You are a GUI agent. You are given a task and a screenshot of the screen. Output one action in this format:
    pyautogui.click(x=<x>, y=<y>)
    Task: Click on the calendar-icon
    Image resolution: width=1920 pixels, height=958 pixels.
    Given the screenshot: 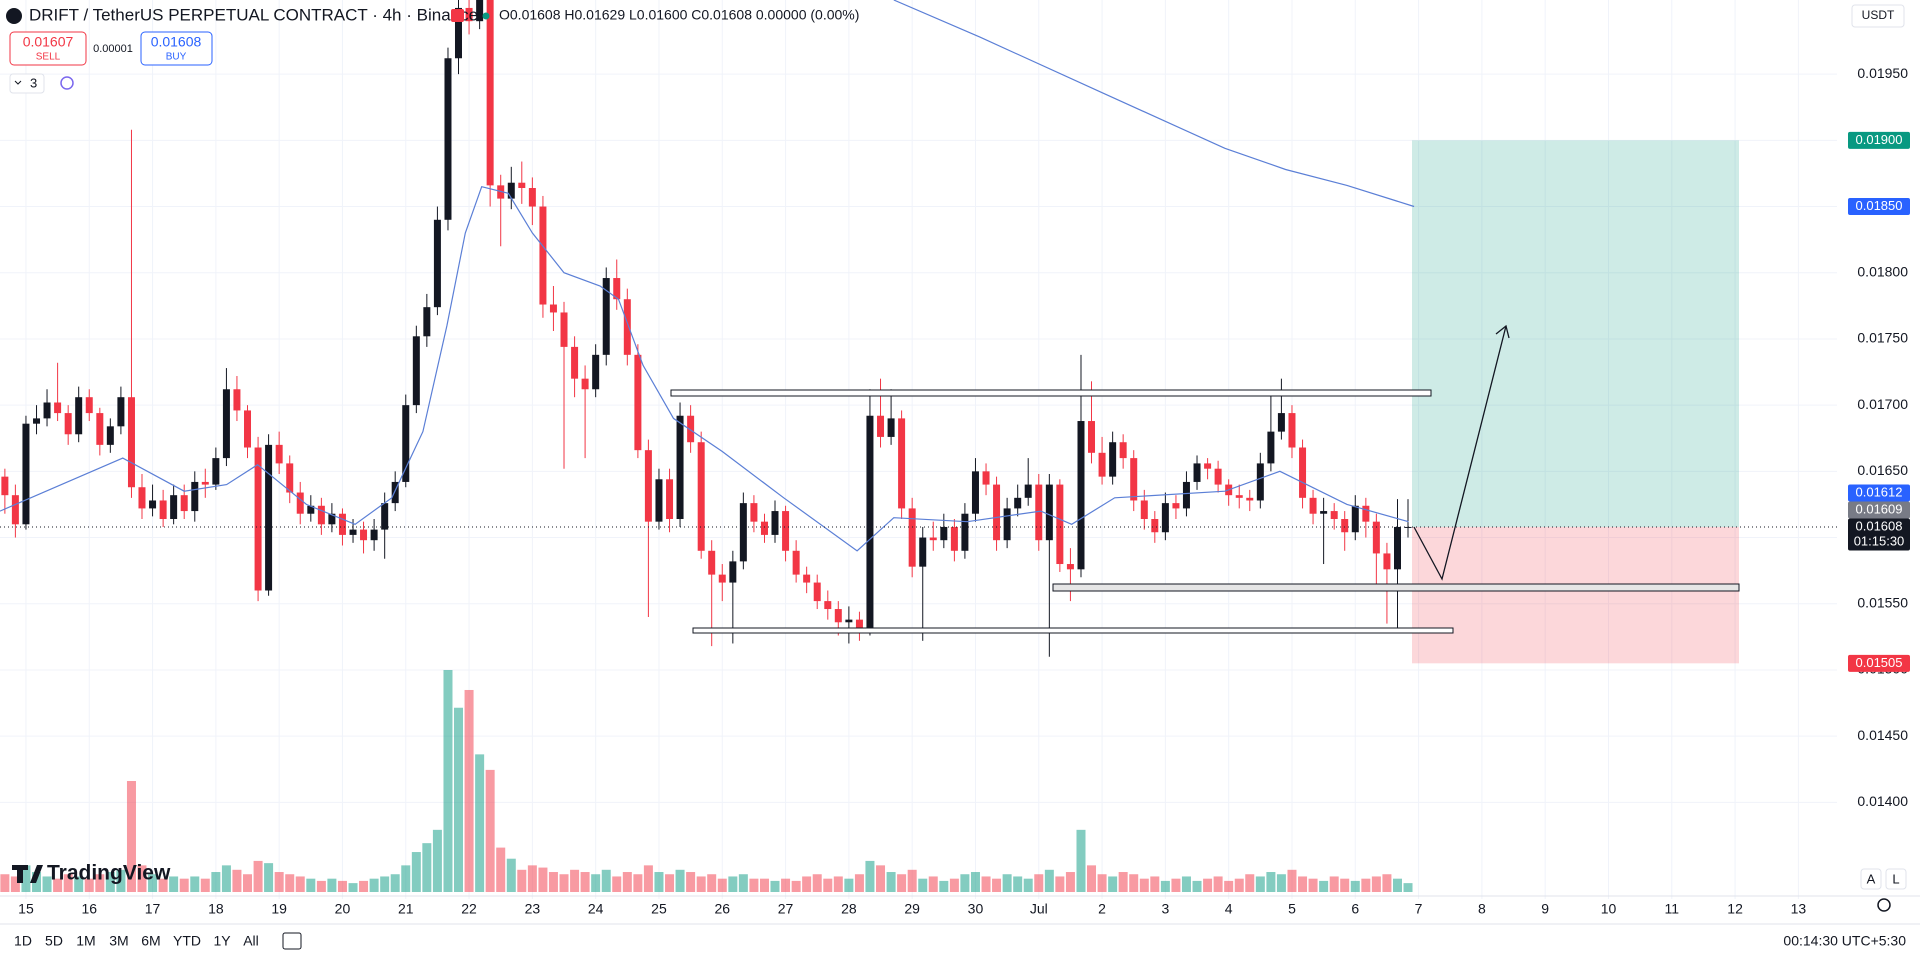 What is the action you would take?
    pyautogui.click(x=292, y=941)
    